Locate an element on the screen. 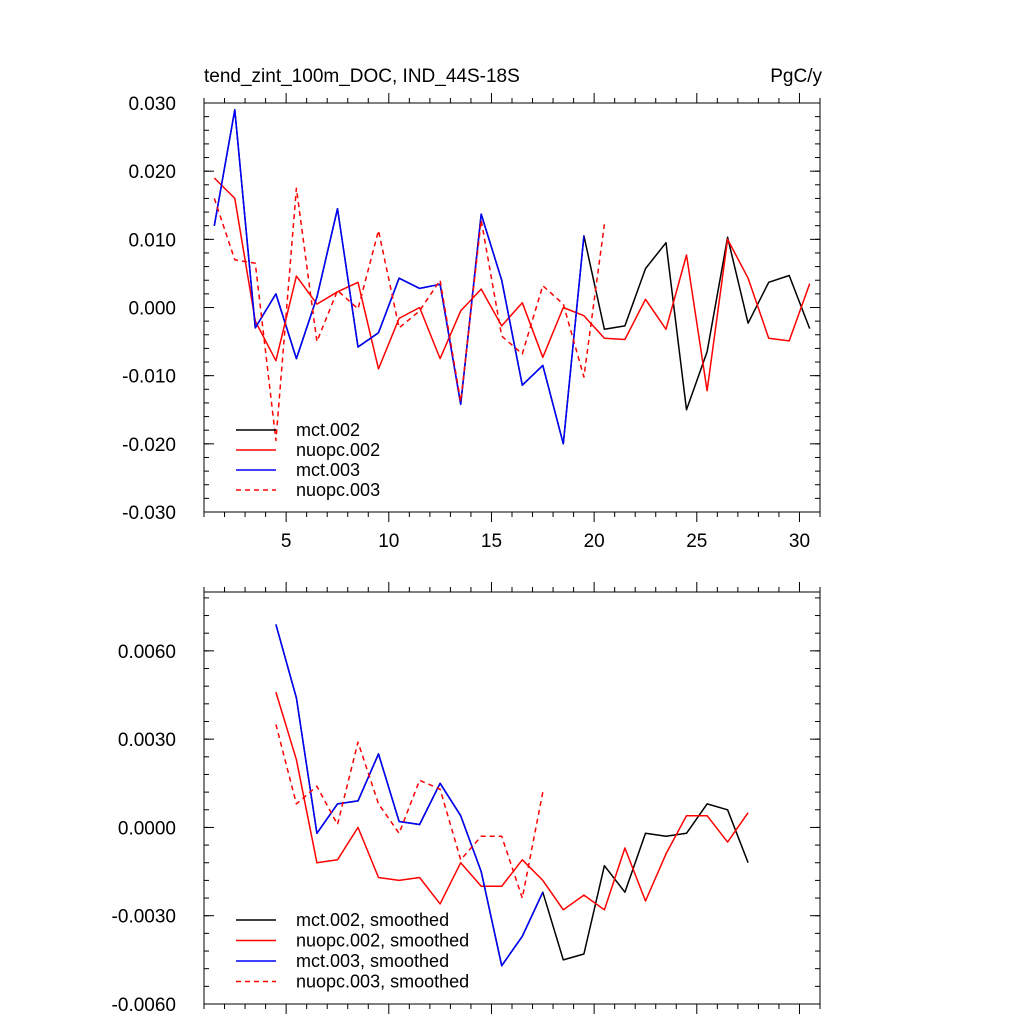 This screenshot has height=1024, width=1024. legend-label: nuopc.003, smoothed is located at coordinates (382, 982).